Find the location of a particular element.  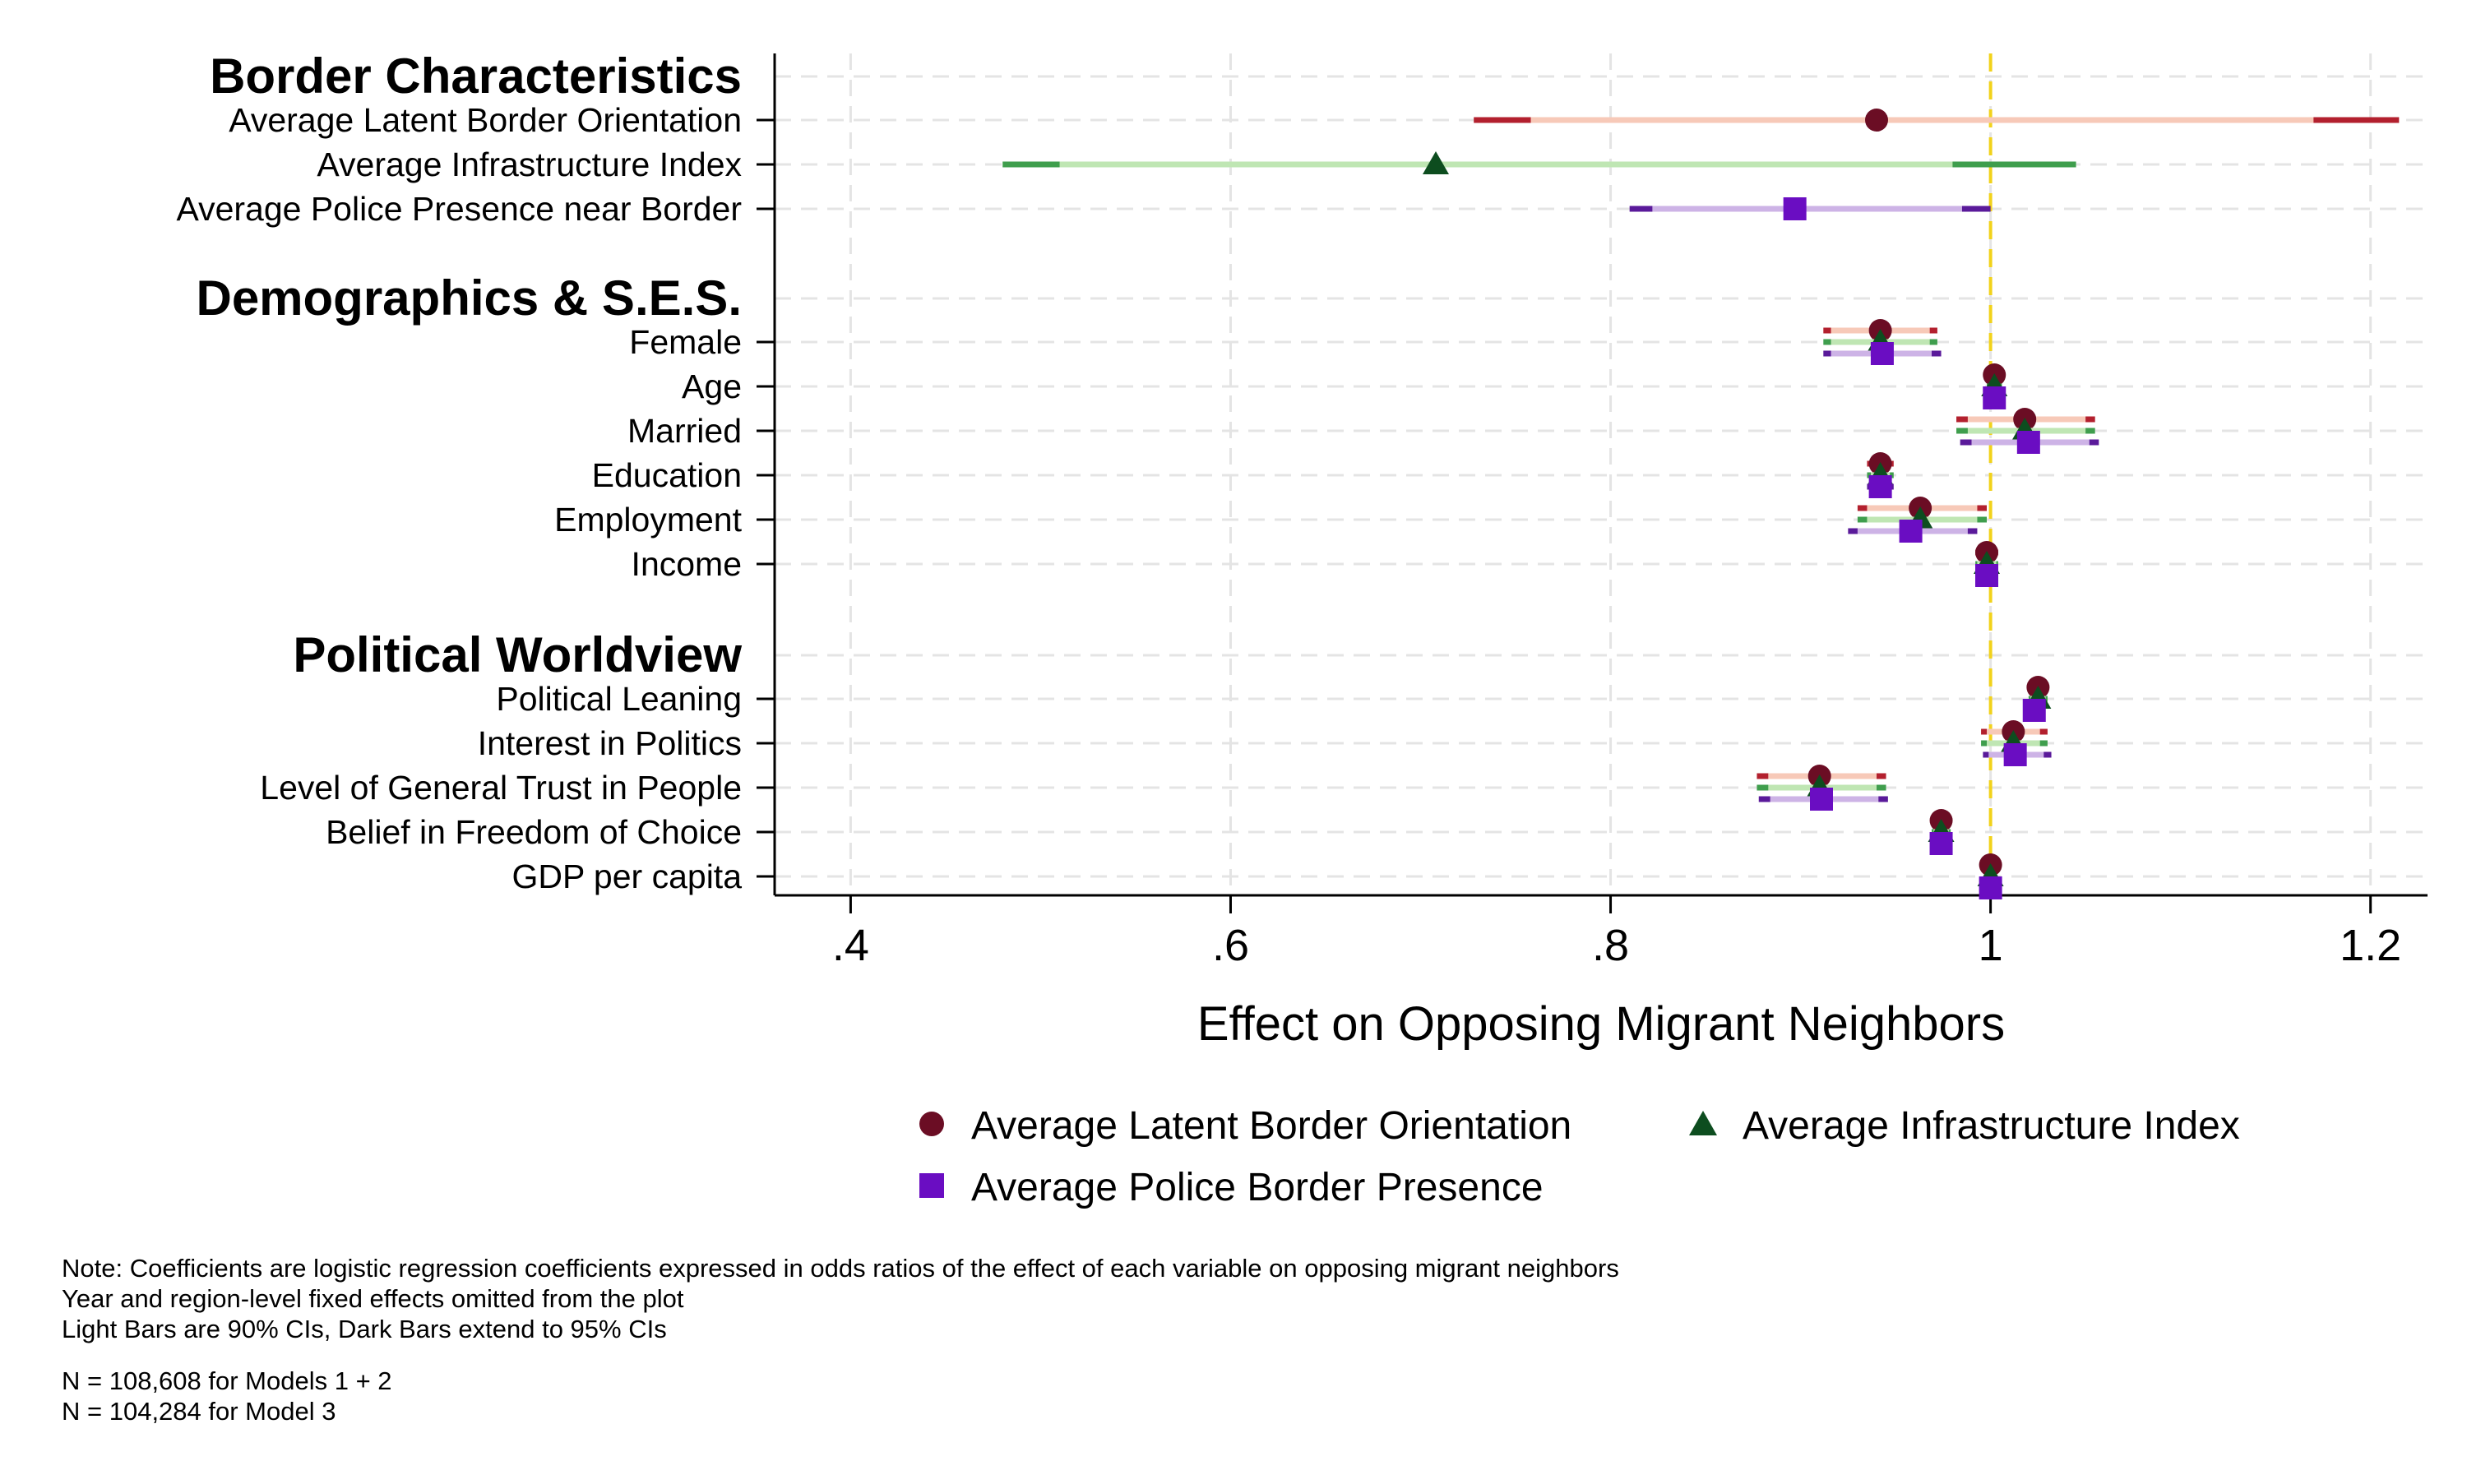

legend-label-average-latent-border-orientation: Average Latent Border Orientation is located at coordinates (1271, 1126).